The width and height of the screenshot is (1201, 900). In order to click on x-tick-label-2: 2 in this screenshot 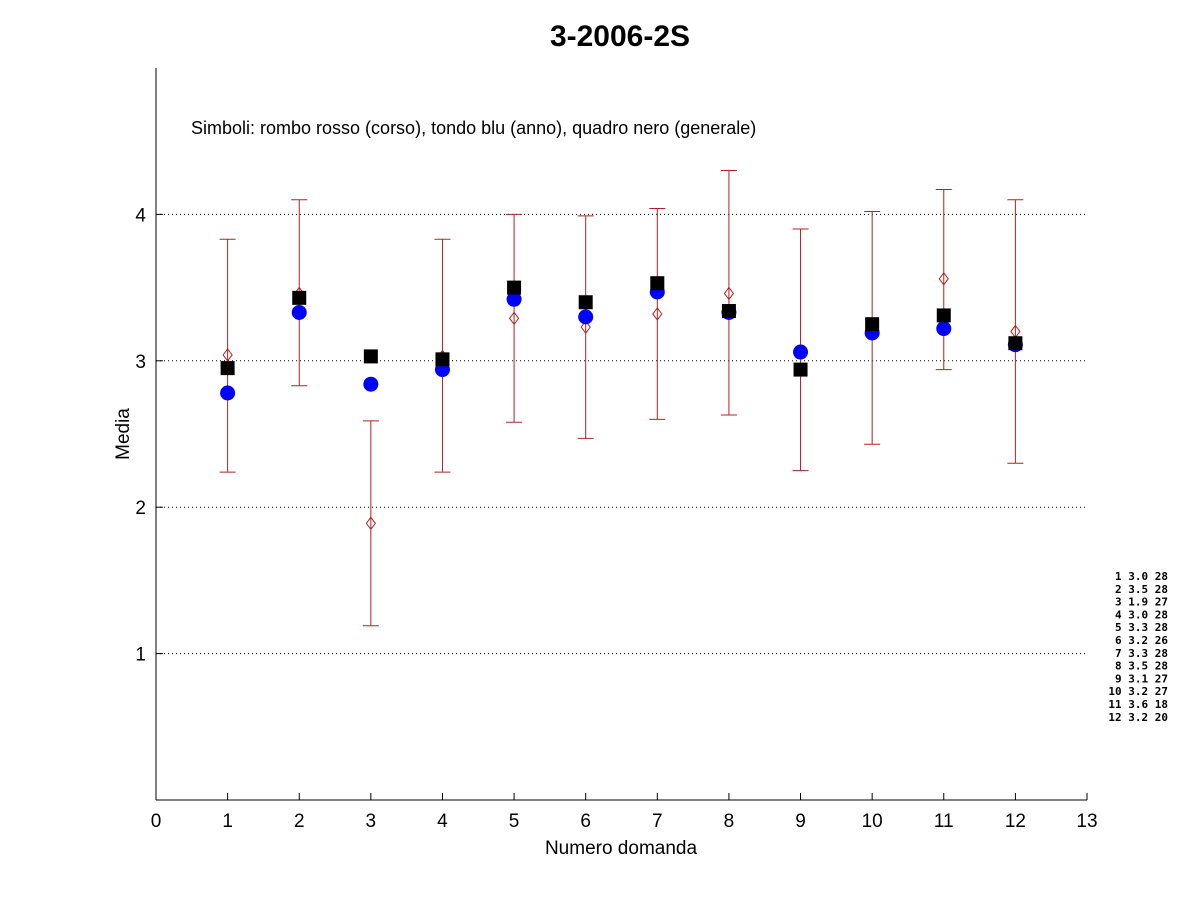, I will do `click(299, 821)`.